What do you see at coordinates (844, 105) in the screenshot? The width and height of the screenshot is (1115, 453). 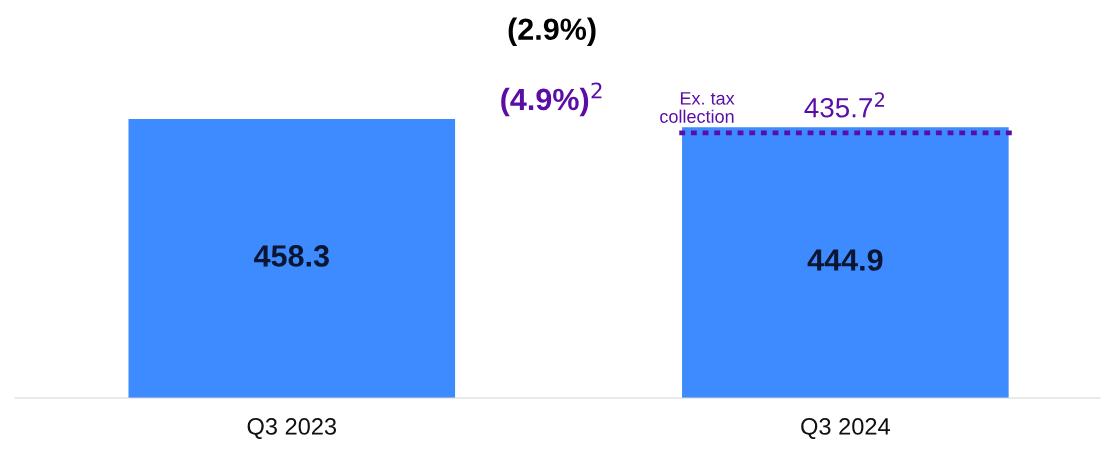 I see `annotation: 435.7$^{2}$` at bounding box center [844, 105].